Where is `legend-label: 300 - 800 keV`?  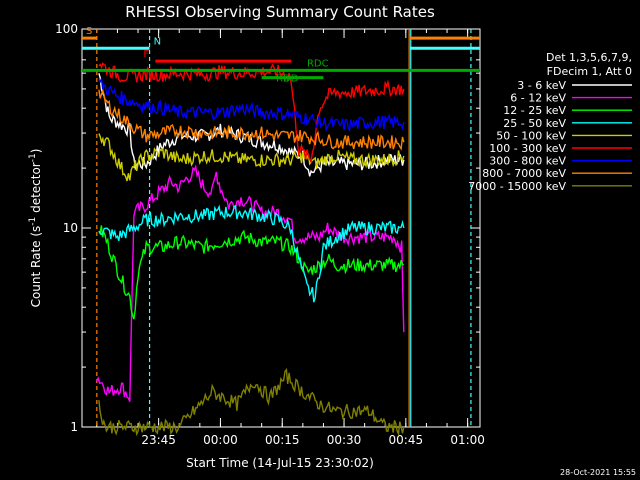 legend-label: 300 - 800 keV is located at coordinates (527, 161).